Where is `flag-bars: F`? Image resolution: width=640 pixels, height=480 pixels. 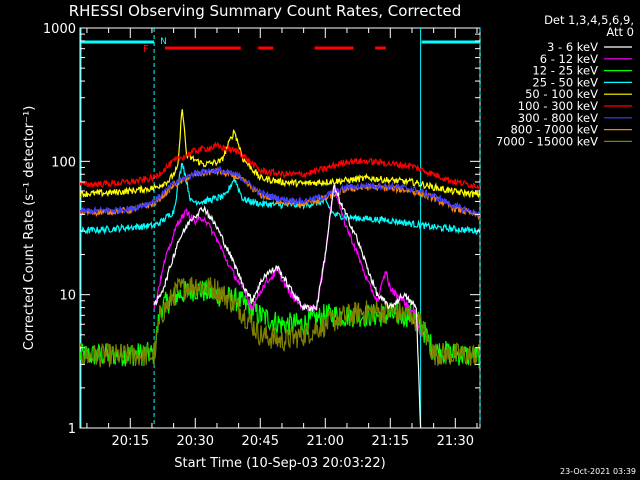 flag-bars: F is located at coordinates (264, 49).